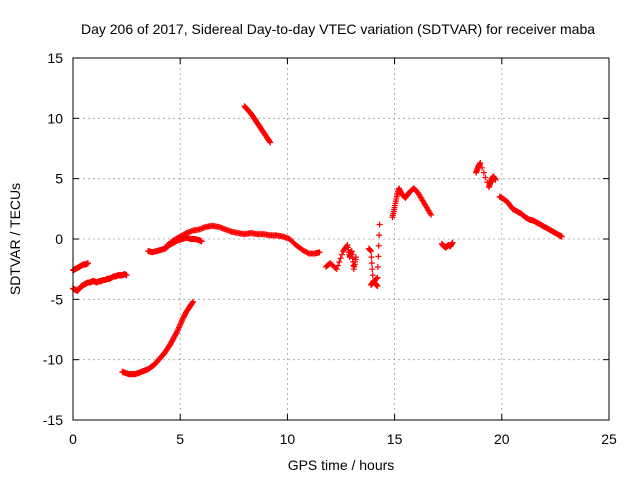 The height and width of the screenshot is (480, 640). I want to click on x-tick-label: 0, so click(73, 439).